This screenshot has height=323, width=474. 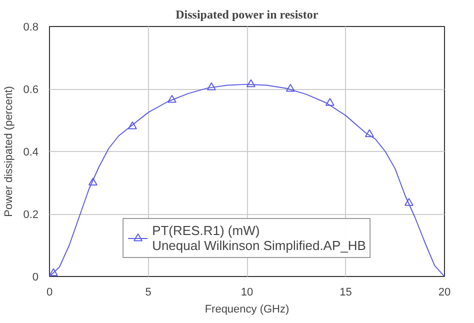 I want to click on legend-label: PT(RES.R1) (mW) Unequal Wilkinson Simplified.AP_HB, so click(x=259, y=238).